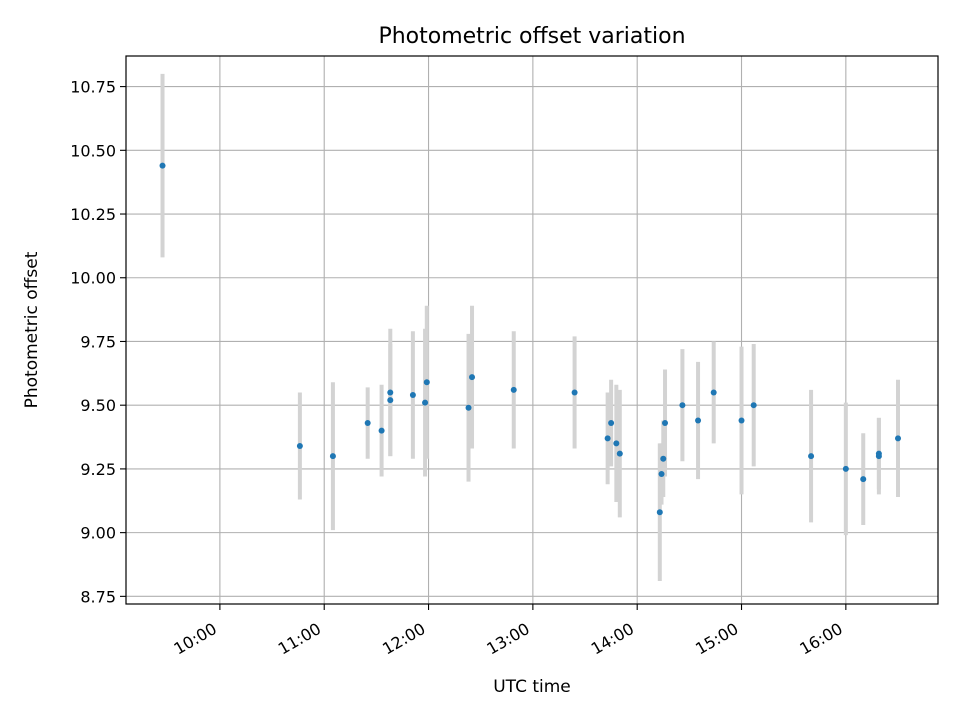  I want to click on y-tick-label: 8.75, so click(98, 596).